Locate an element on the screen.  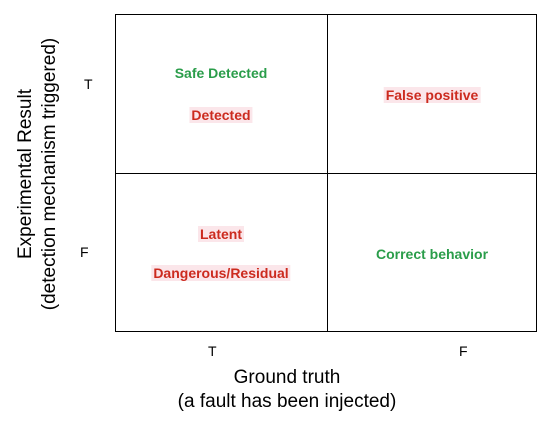
x-tick-right: F is located at coordinates (463, 351).